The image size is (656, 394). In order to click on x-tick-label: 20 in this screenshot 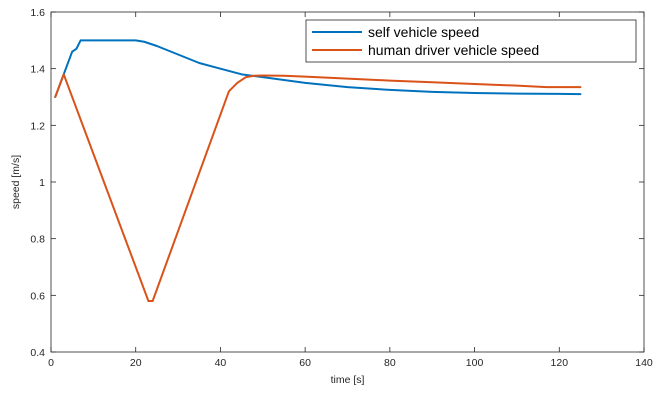, I will do `click(136, 363)`.